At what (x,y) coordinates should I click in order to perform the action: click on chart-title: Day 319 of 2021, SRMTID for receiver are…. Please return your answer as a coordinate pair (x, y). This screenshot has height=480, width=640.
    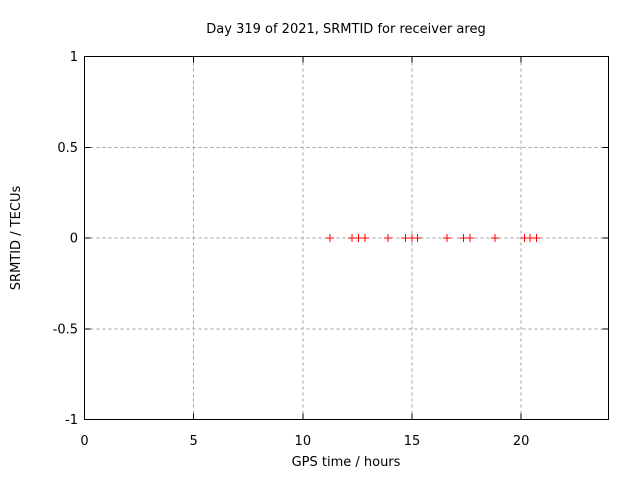
    Looking at the image, I should click on (345, 29).